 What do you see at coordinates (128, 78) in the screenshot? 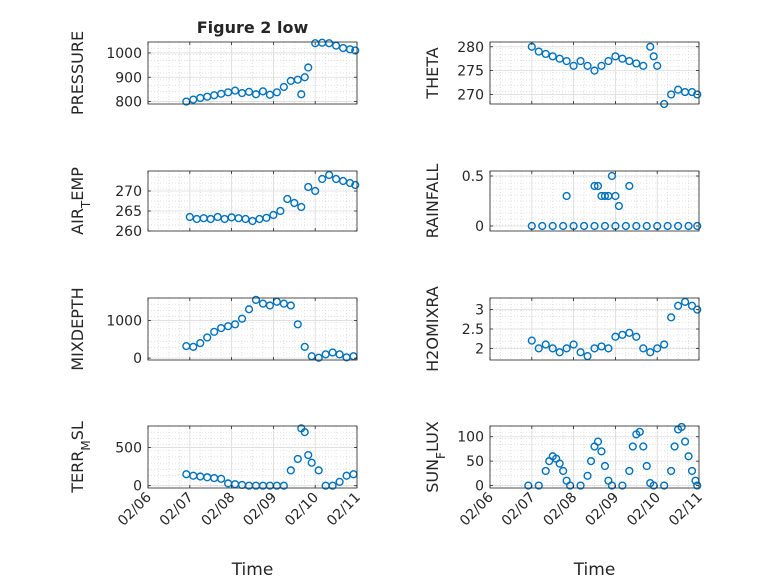
I see `y-tick-label: 900` at bounding box center [128, 78].